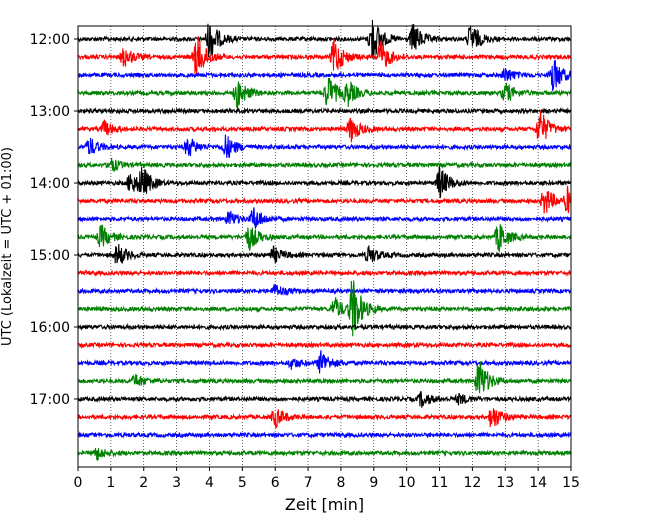 The height and width of the screenshot is (520, 650). What do you see at coordinates (505, 483) in the screenshot?
I see `x-tick-label: 13` at bounding box center [505, 483].